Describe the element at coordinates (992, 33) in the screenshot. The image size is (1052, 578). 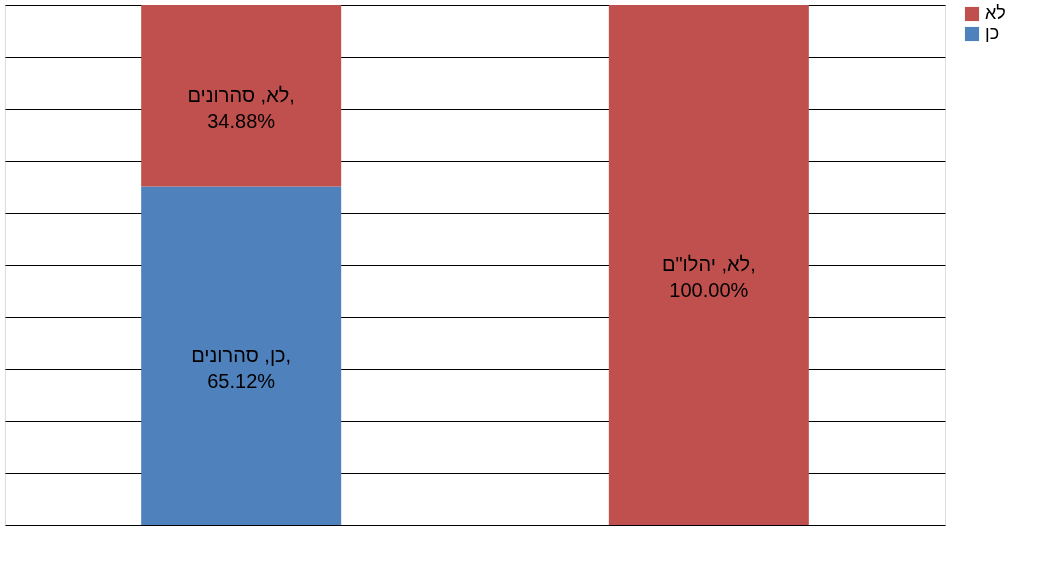
I see `legend-label: כן` at that location.